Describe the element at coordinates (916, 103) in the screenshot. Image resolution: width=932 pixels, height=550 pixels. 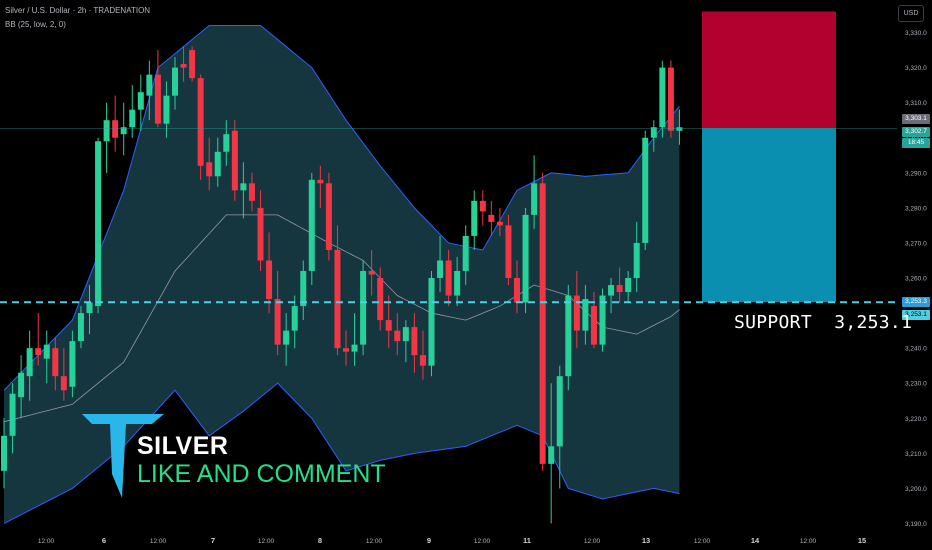
I see `y-tick-label: 3,310.0` at that location.